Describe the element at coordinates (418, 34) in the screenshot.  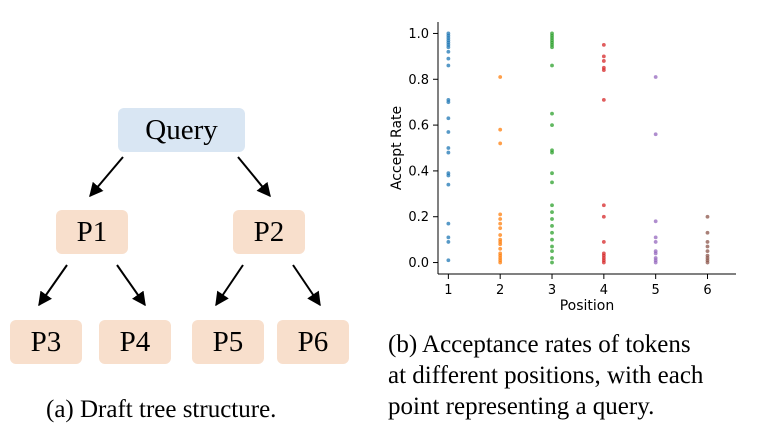
I see `y-tick-label: 1.0` at that location.